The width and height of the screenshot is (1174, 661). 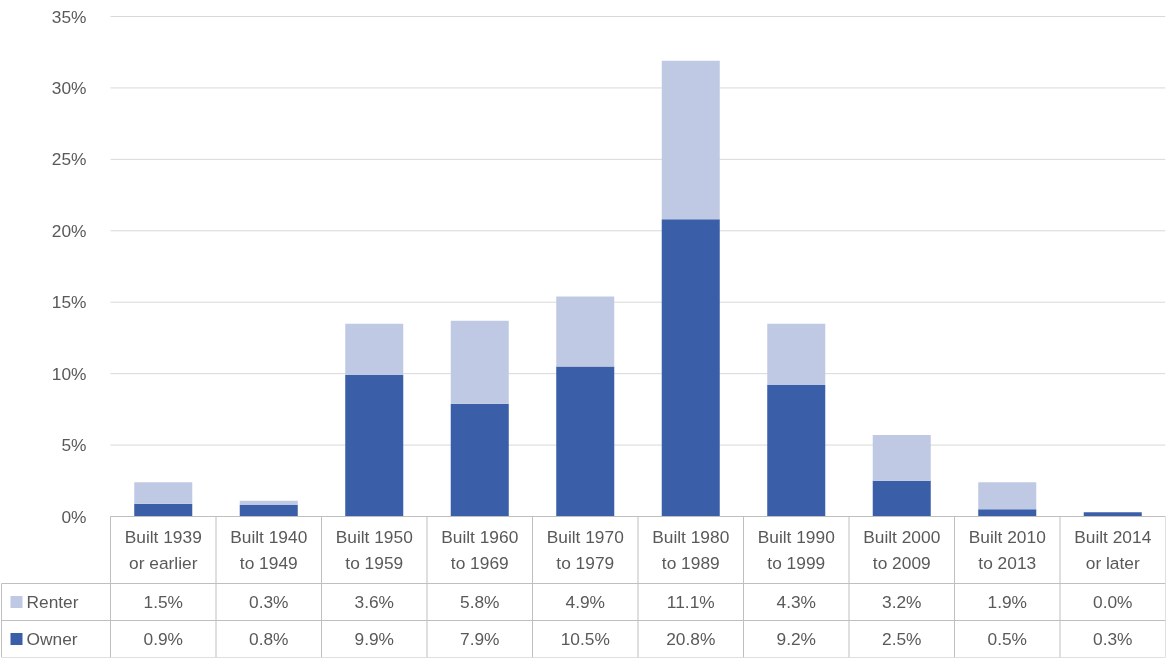 What do you see at coordinates (74, 445) in the screenshot?
I see `y-tick-label: 5%` at bounding box center [74, 445].